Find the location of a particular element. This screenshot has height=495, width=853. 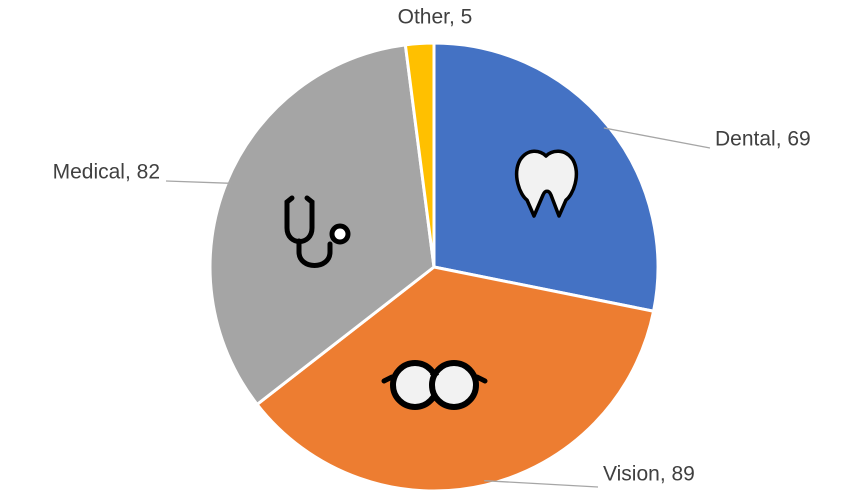

data-label: Dental, 69 is located at coordinates (763, 139).